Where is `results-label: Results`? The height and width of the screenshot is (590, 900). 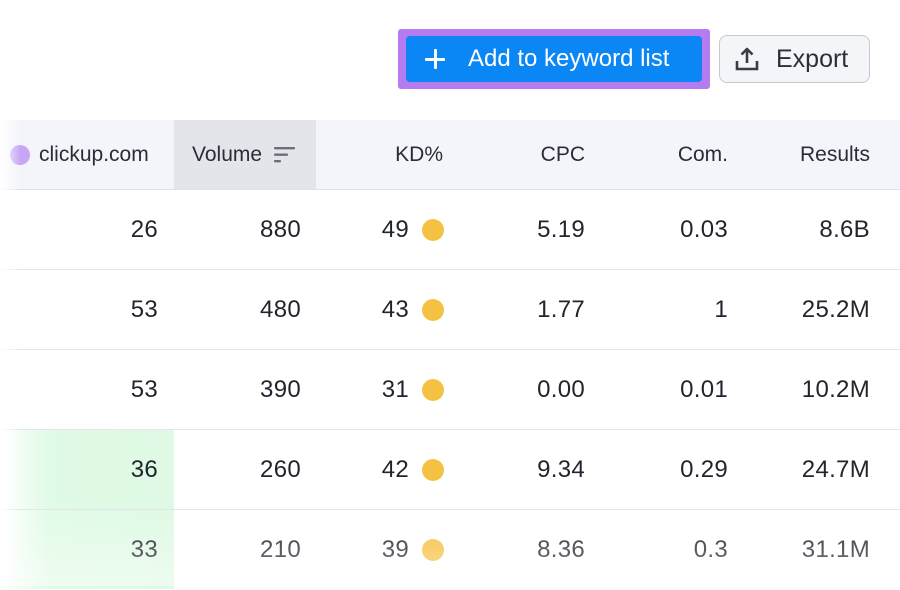
results-label: Results is located at coordinates (834, 154).